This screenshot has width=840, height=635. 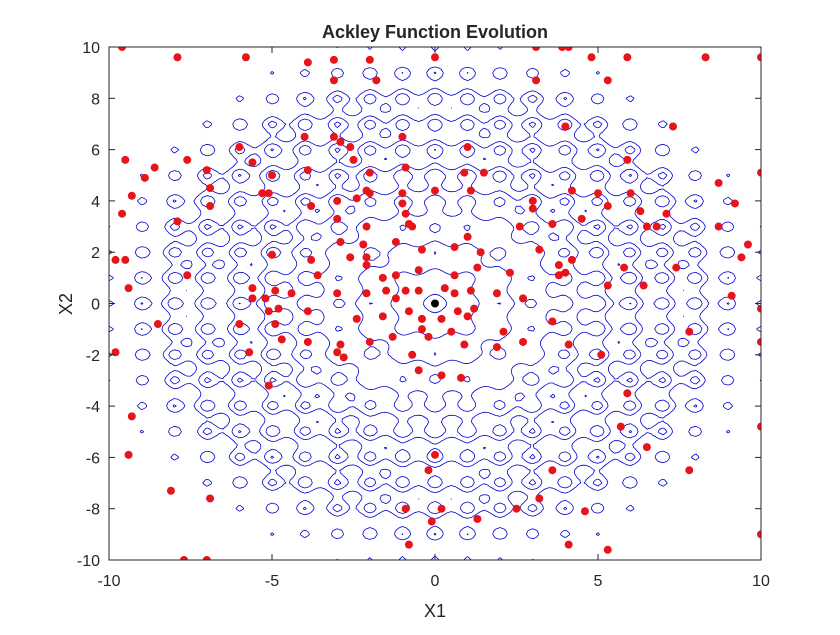 What do you see at coordinates (66, 304) in the screenshot?
I see `y-axis-label: X2` at bounding box center [66, 304].